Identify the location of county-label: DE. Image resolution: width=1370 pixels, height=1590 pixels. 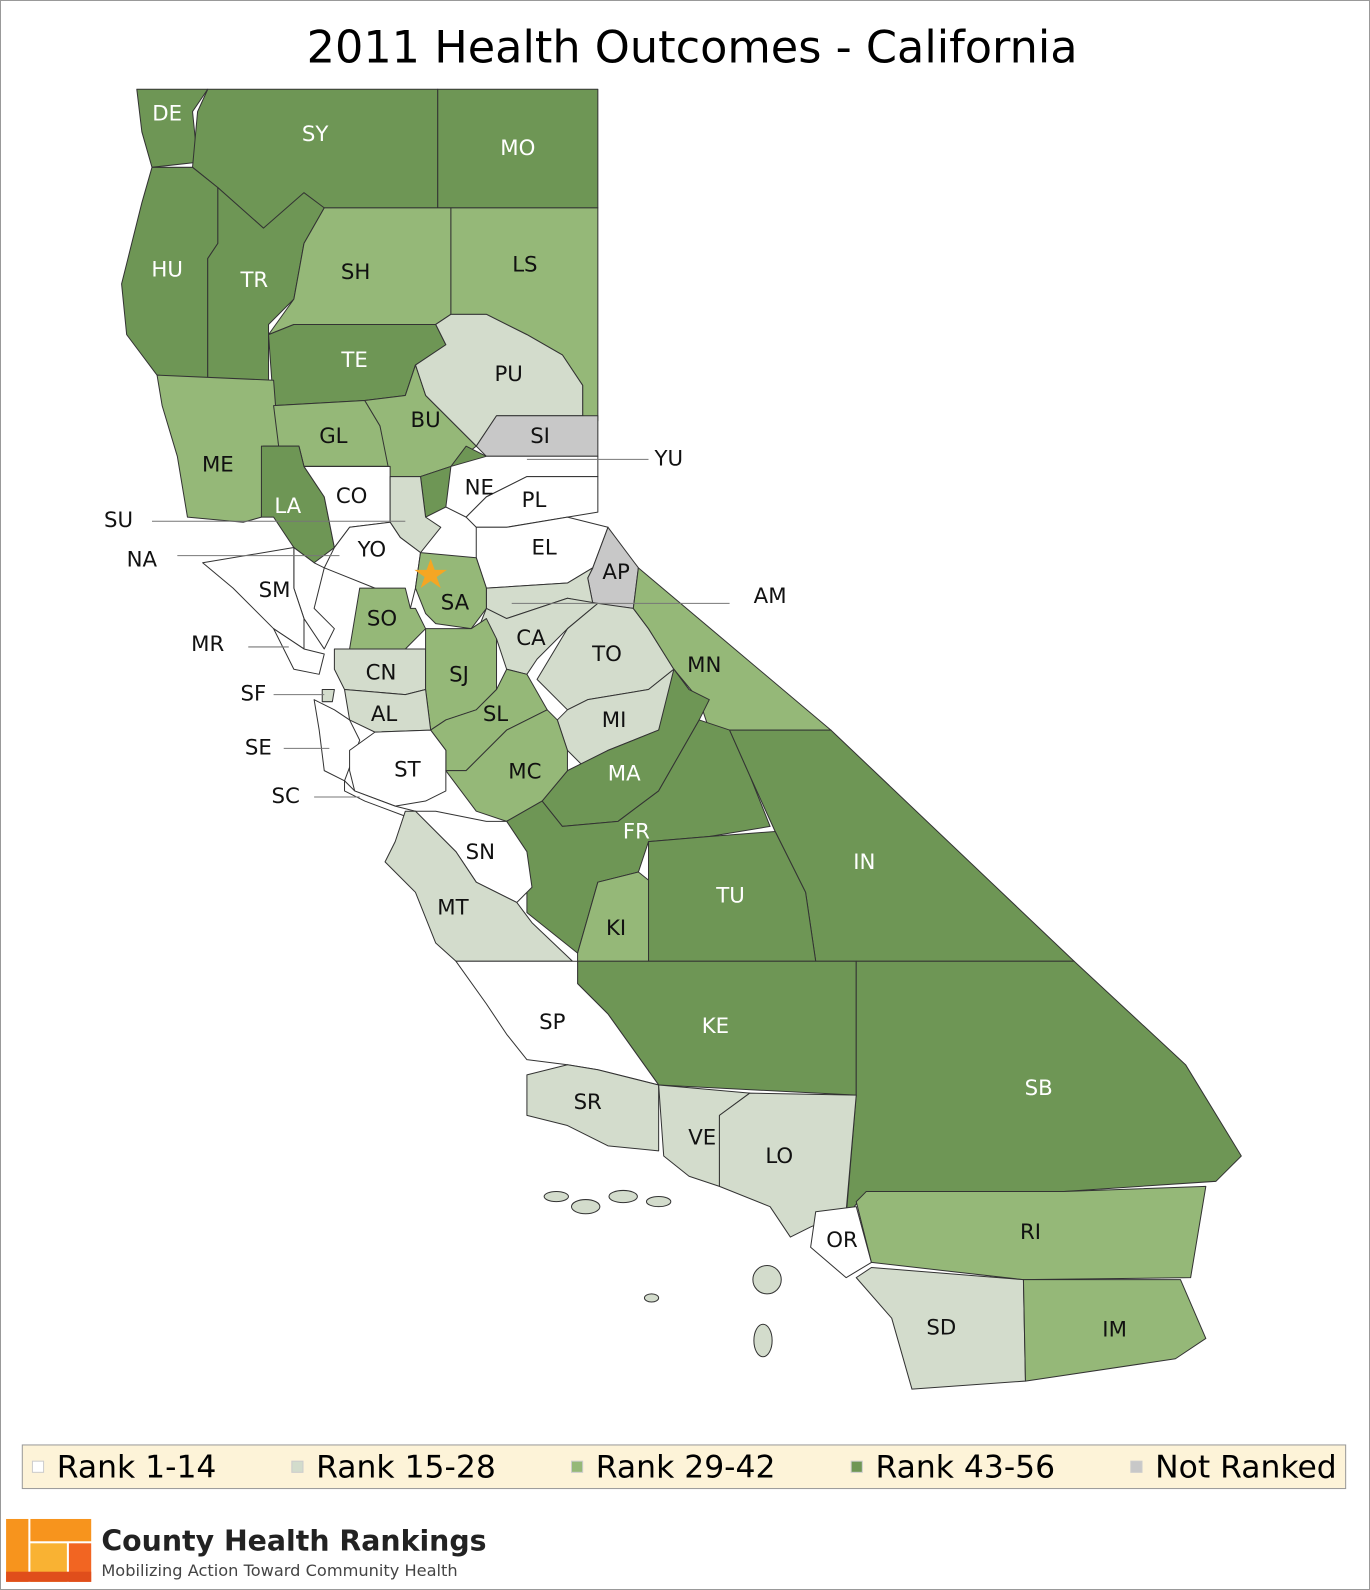
(167, 114).